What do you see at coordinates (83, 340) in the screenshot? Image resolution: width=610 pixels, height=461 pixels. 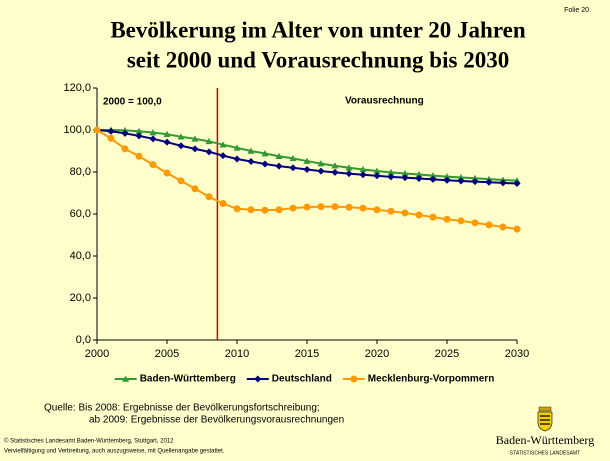 I see `y-tick-label: 0,0` at bounding box center [83, 340].